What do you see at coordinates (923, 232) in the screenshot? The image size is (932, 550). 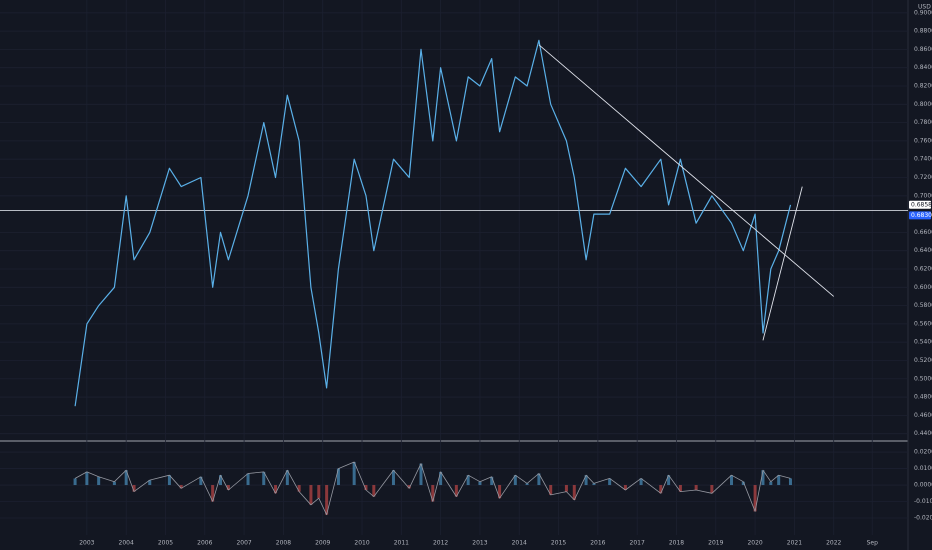 I see `y-tick-label: 0.66000` at bounding box center [923, 232].